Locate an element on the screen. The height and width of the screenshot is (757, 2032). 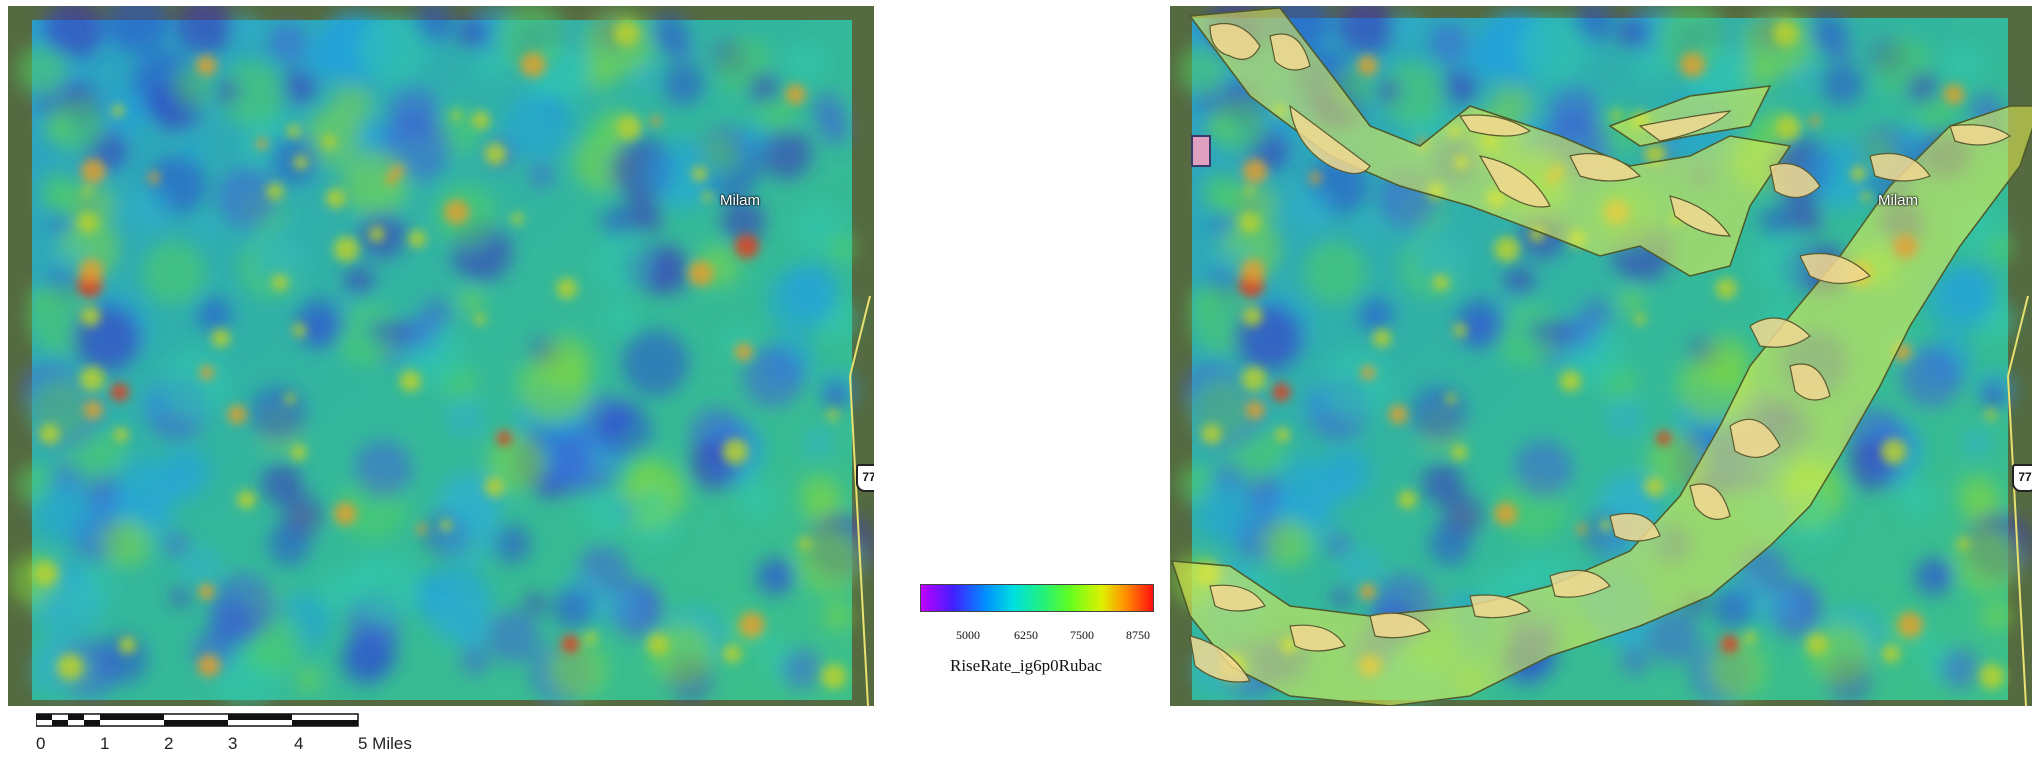
highway-shield: 77 is located at coordinates (2022, 478).